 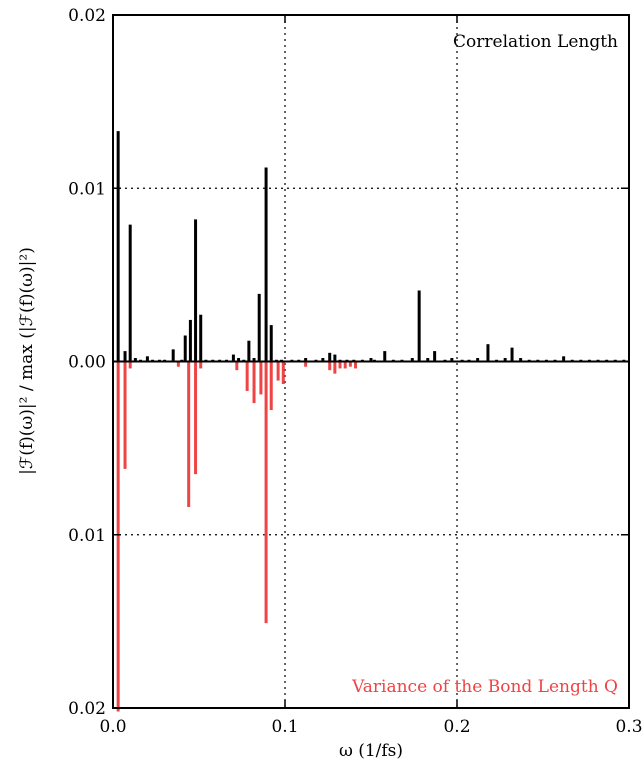 I want to click on y-tick-label: 0.00, so click(x=87, y=363).